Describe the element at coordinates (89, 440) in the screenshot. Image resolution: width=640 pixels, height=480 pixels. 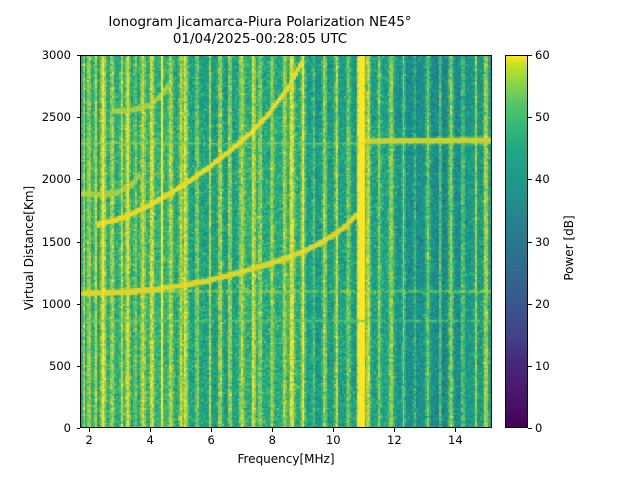
I see `x-tick-label: 2` at that location.